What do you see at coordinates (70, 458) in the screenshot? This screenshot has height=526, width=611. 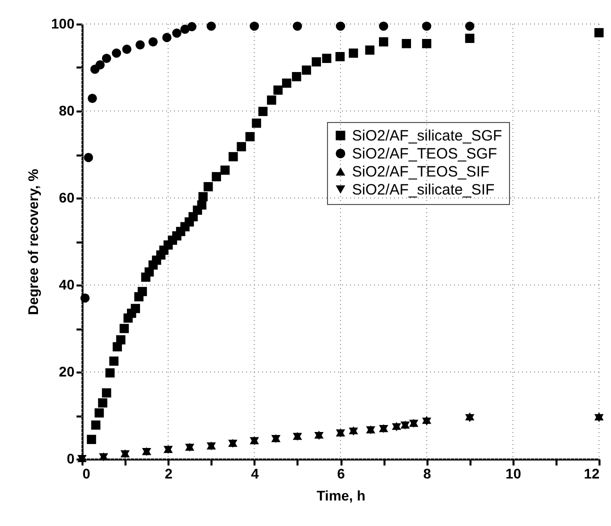 I see `y-tick-label: 0` at bounding box center [70, 458].